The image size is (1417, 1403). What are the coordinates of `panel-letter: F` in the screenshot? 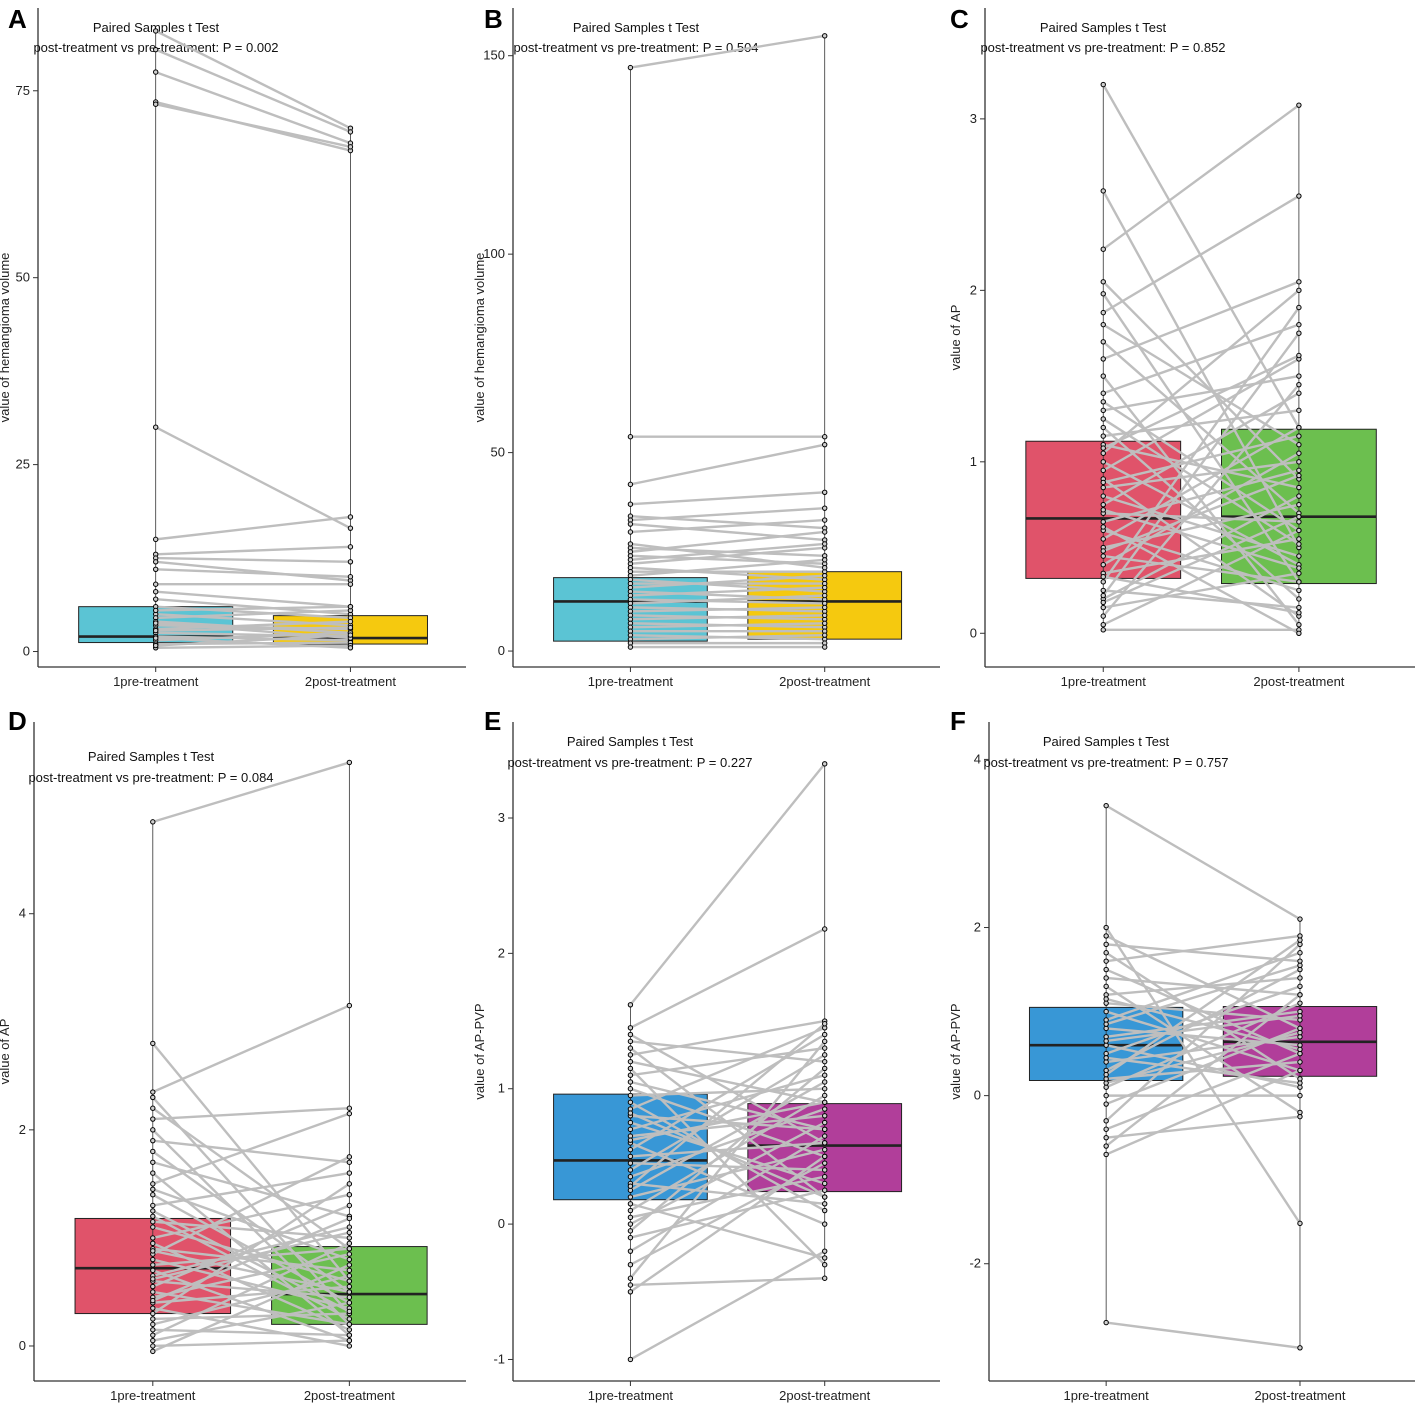 It's located at (958, 721).